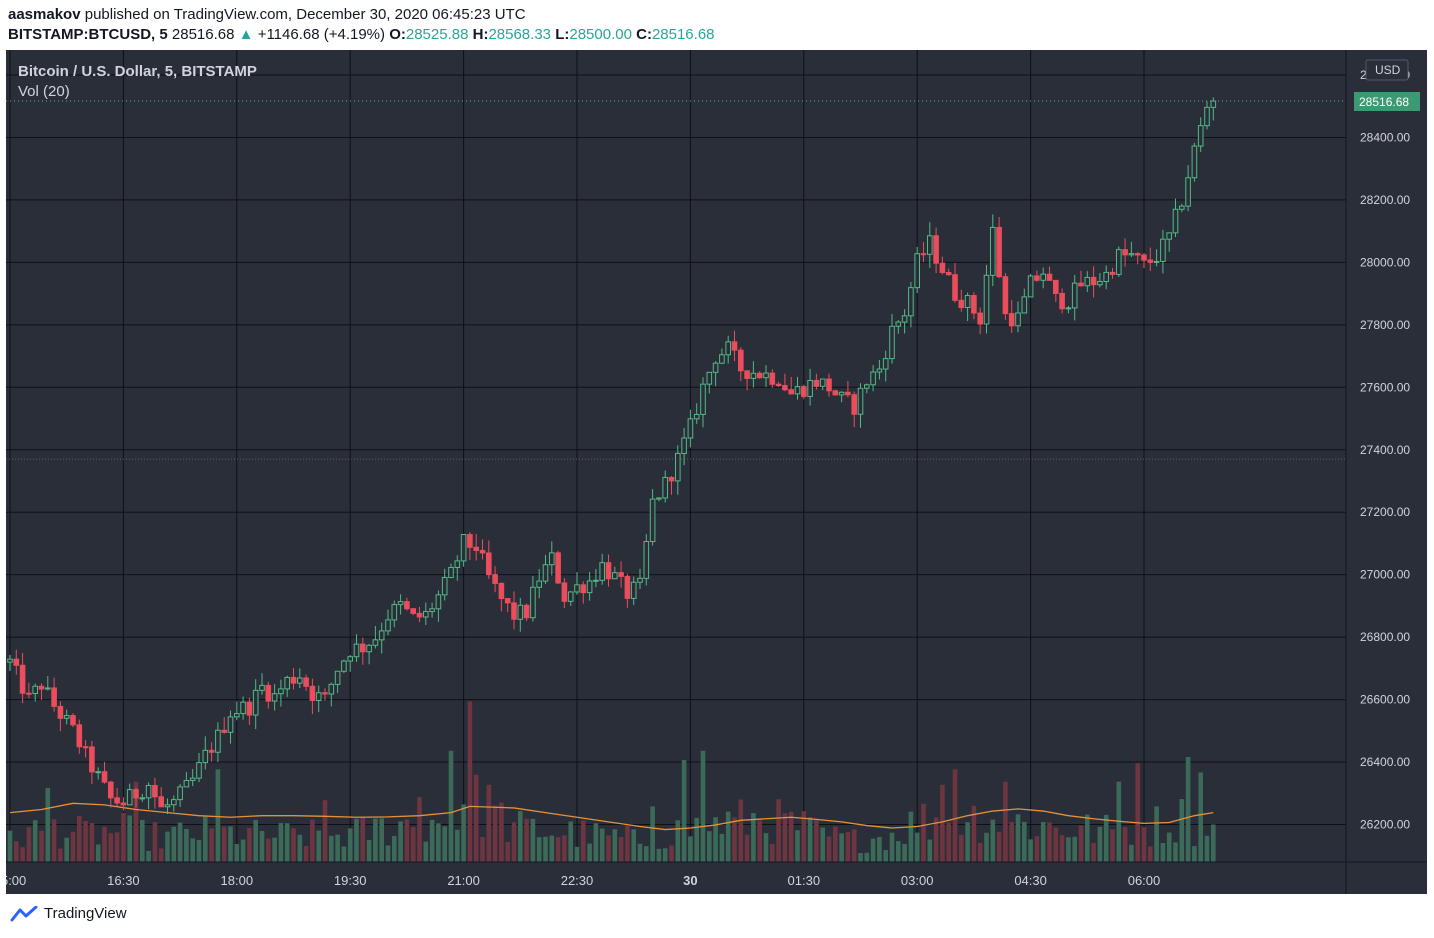  Describe the element at coordinates (85, 913) in the screenshot. I see `brand-name: TradingView` at that location.